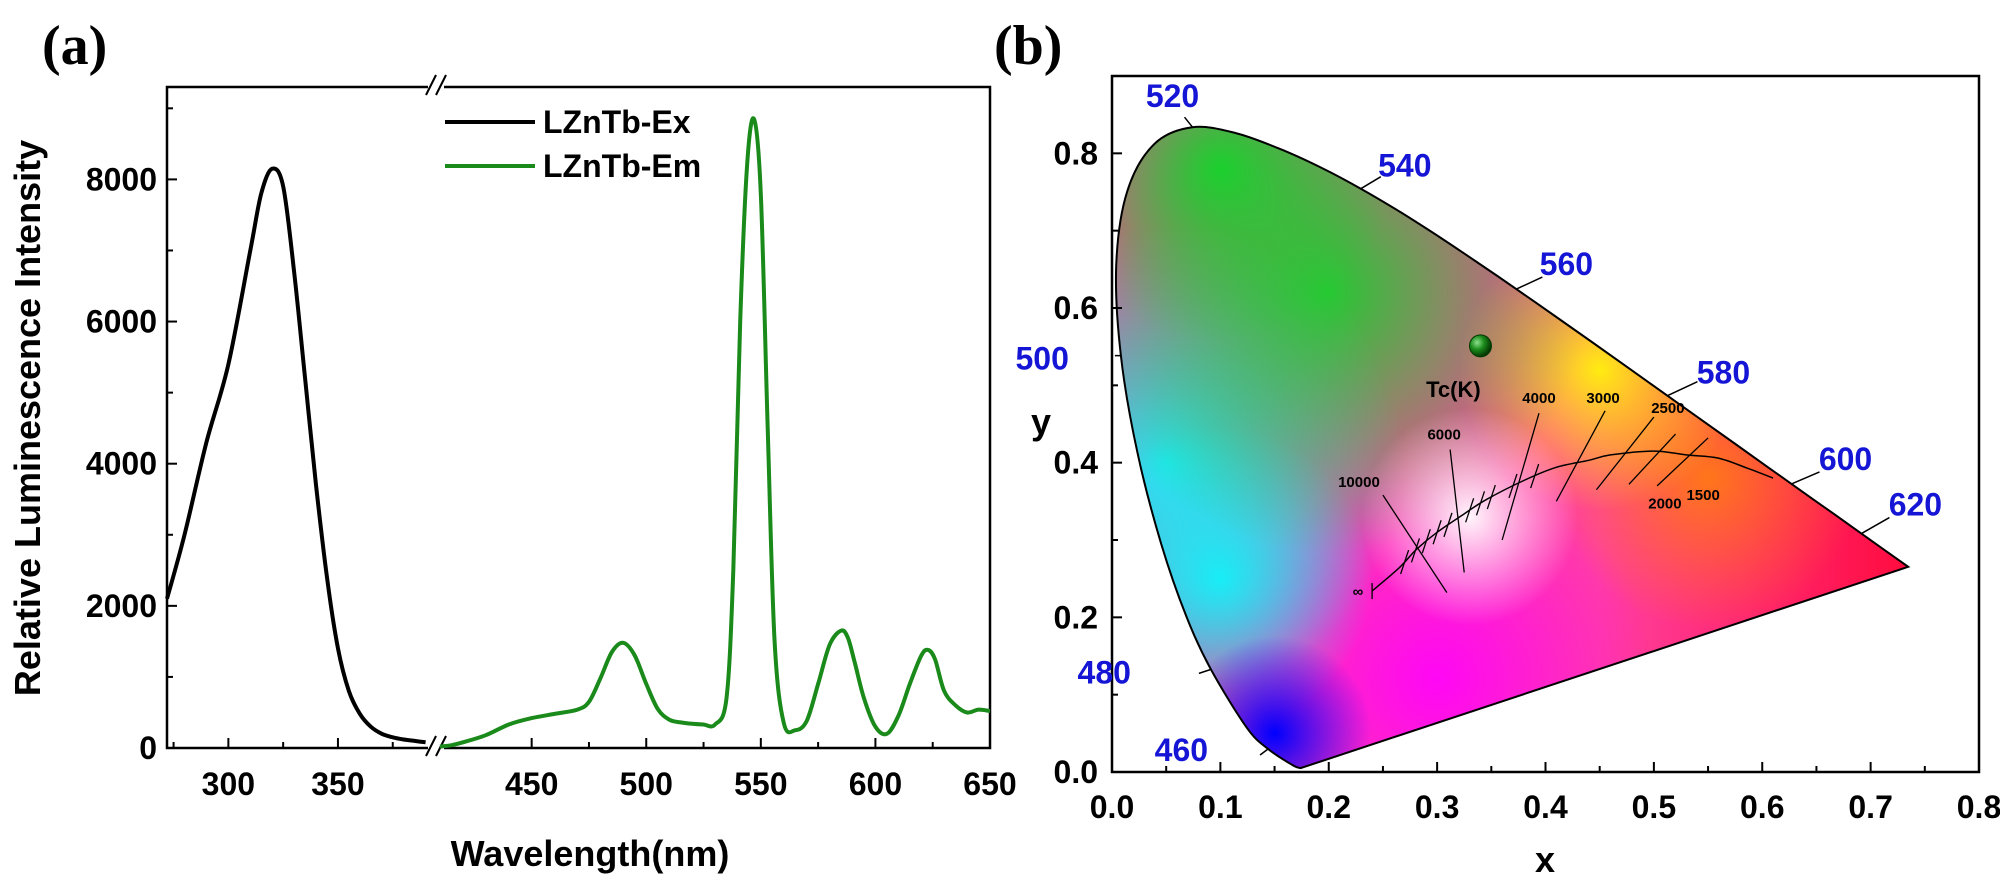  Describe the element at coordinates (1845, 459) in the screenshot. I see `wavelength-label: 600` at that location.